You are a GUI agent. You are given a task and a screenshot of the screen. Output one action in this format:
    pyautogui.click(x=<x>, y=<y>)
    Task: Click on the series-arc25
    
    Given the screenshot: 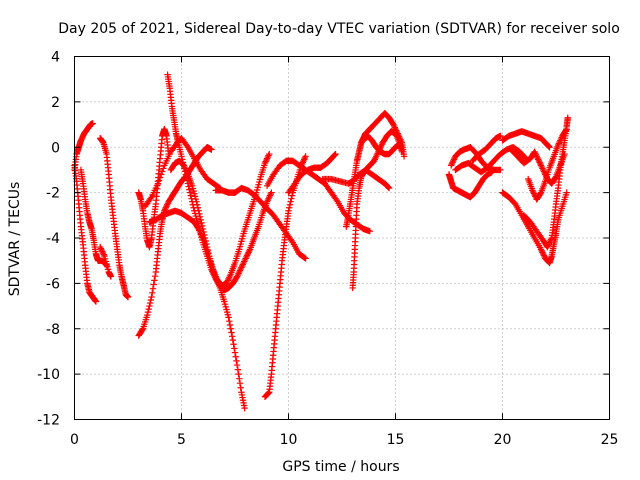 What is the action you would take?
    pyautogui.click(x=534, y=228)
    